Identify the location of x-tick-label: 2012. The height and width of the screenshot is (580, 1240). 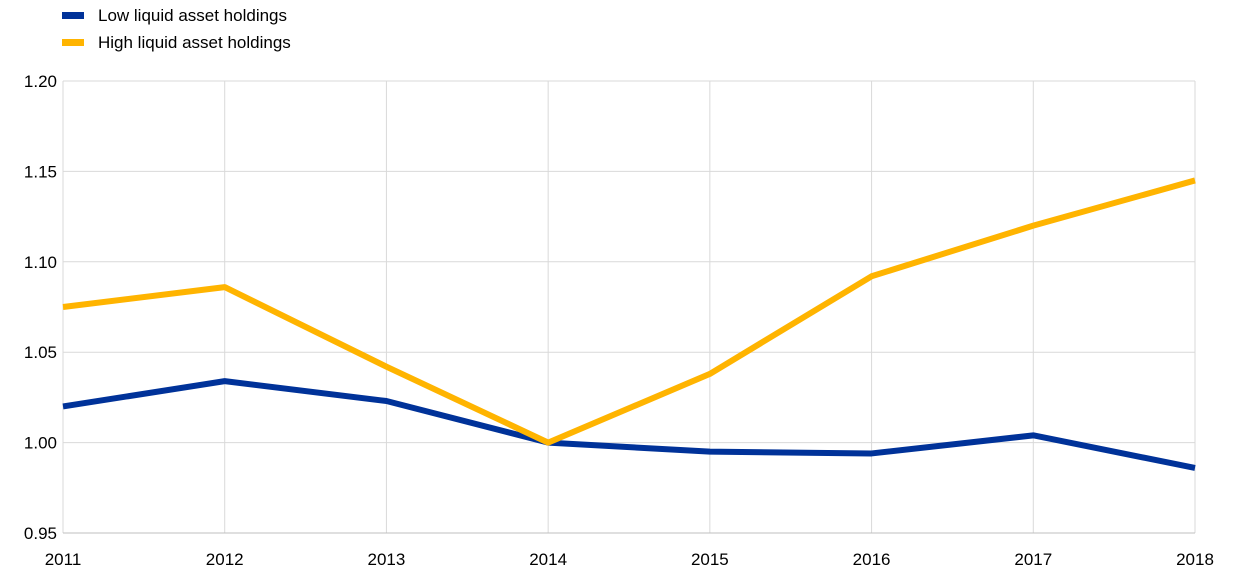
(225, 559).